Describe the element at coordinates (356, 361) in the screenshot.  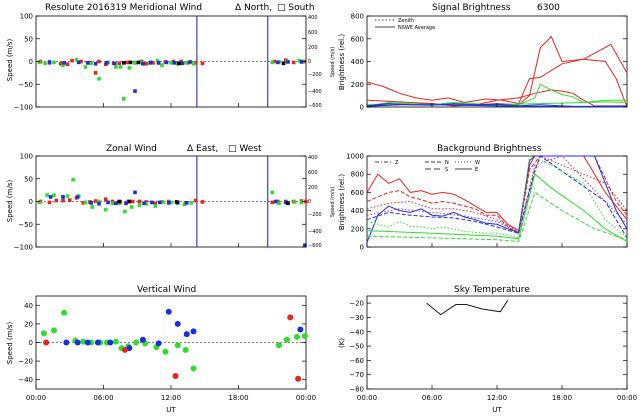
I see `sky-ytick-label: −60` at that location.